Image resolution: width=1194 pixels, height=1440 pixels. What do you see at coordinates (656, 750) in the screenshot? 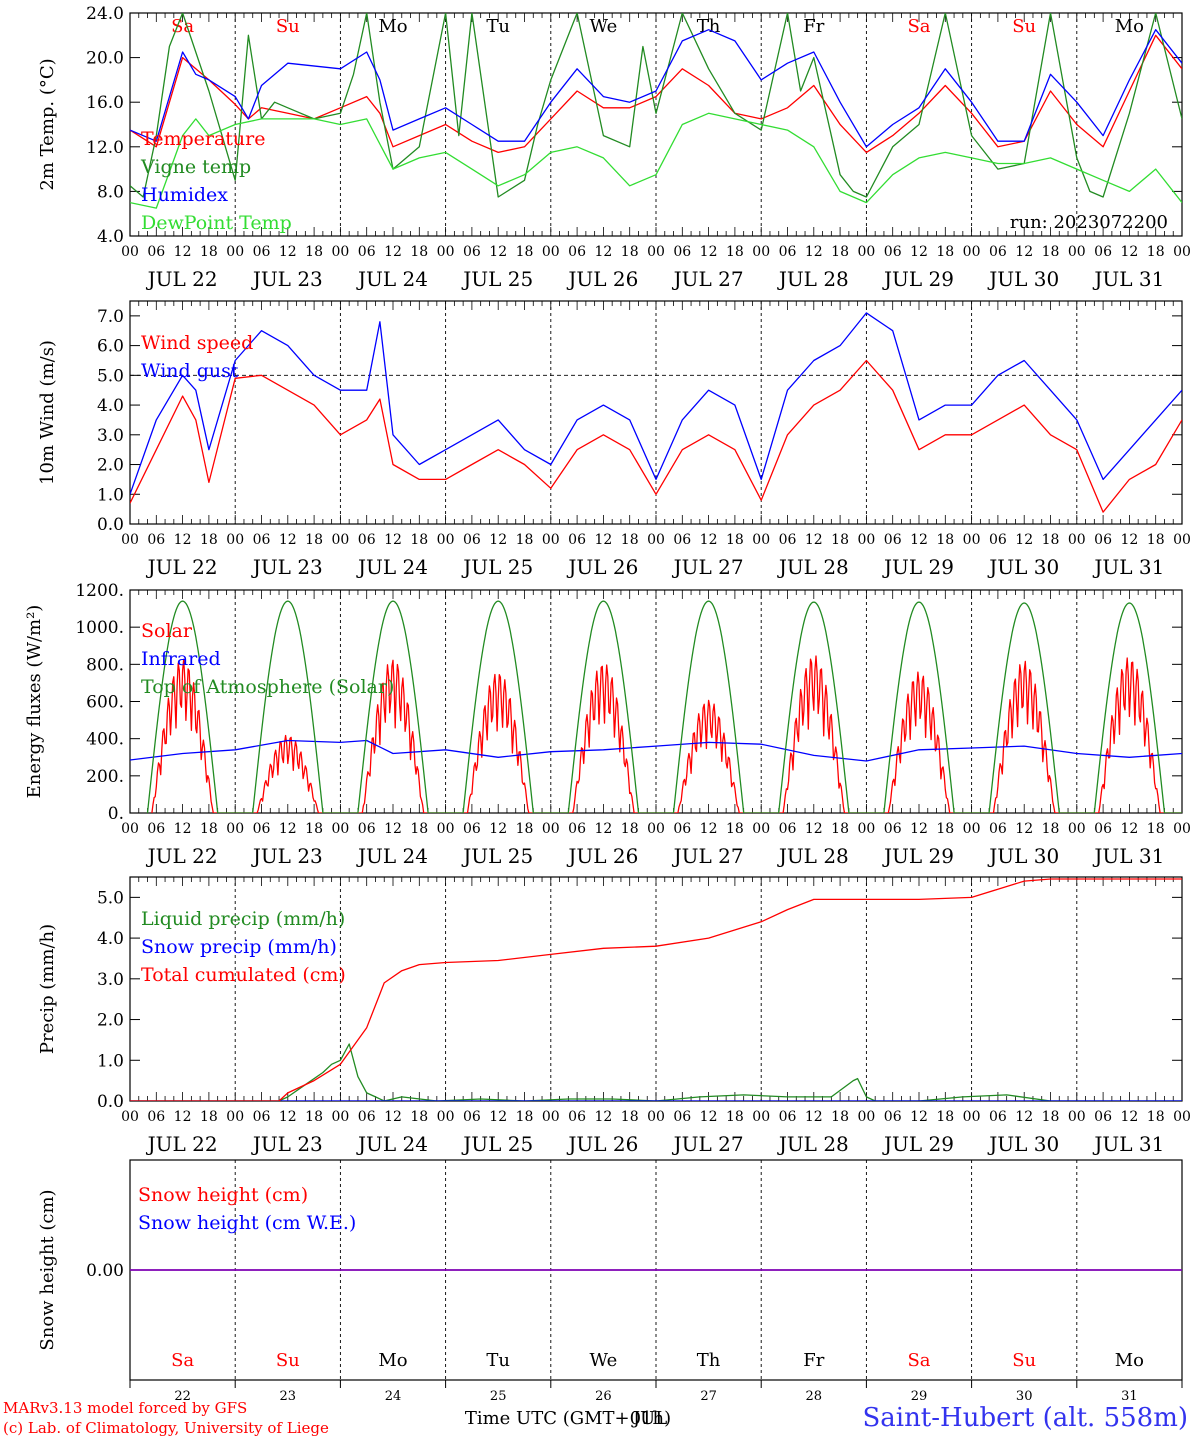
I see `series-line-infrared` at bounding box center [656, 750].